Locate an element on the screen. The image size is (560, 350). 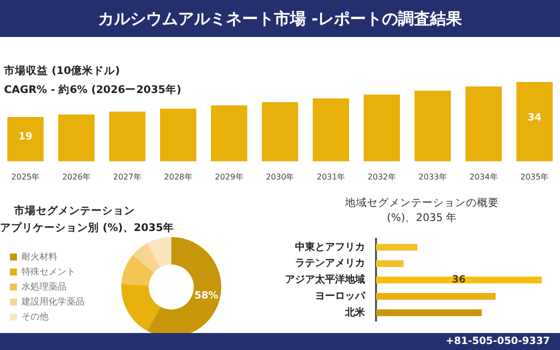
chart-title: カルシウムアルミネート市場 -レポートの調査結果 is located at coordinates (280, 18).